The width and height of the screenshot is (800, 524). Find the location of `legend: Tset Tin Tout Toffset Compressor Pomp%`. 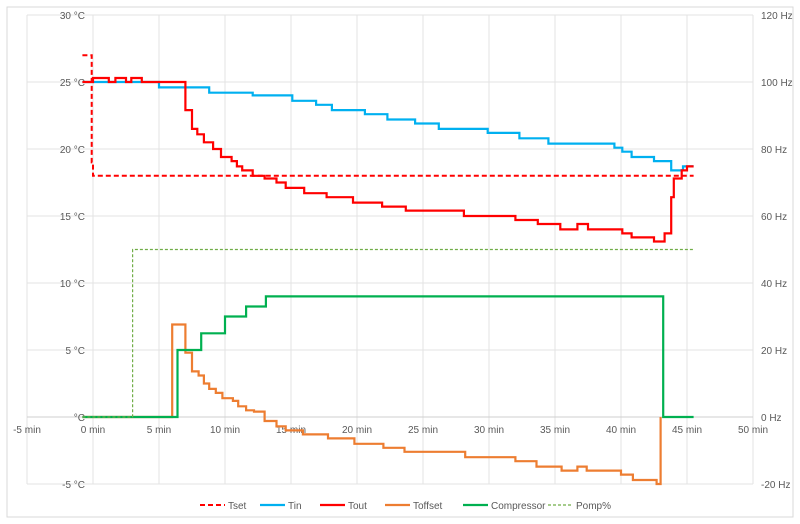

legend: Tset Tin Tout Toffset Compressor Pomp% is located at coordinates (405, 506).